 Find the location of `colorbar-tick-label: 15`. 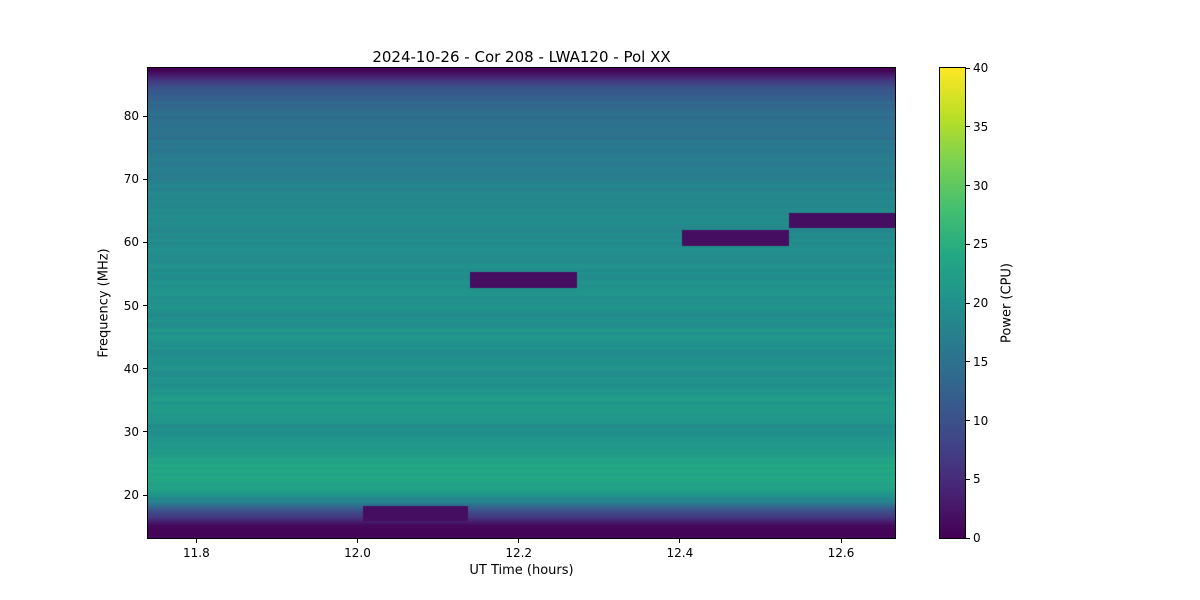

colorbar-tick-label: 15 is located at coordinates (981, 361).